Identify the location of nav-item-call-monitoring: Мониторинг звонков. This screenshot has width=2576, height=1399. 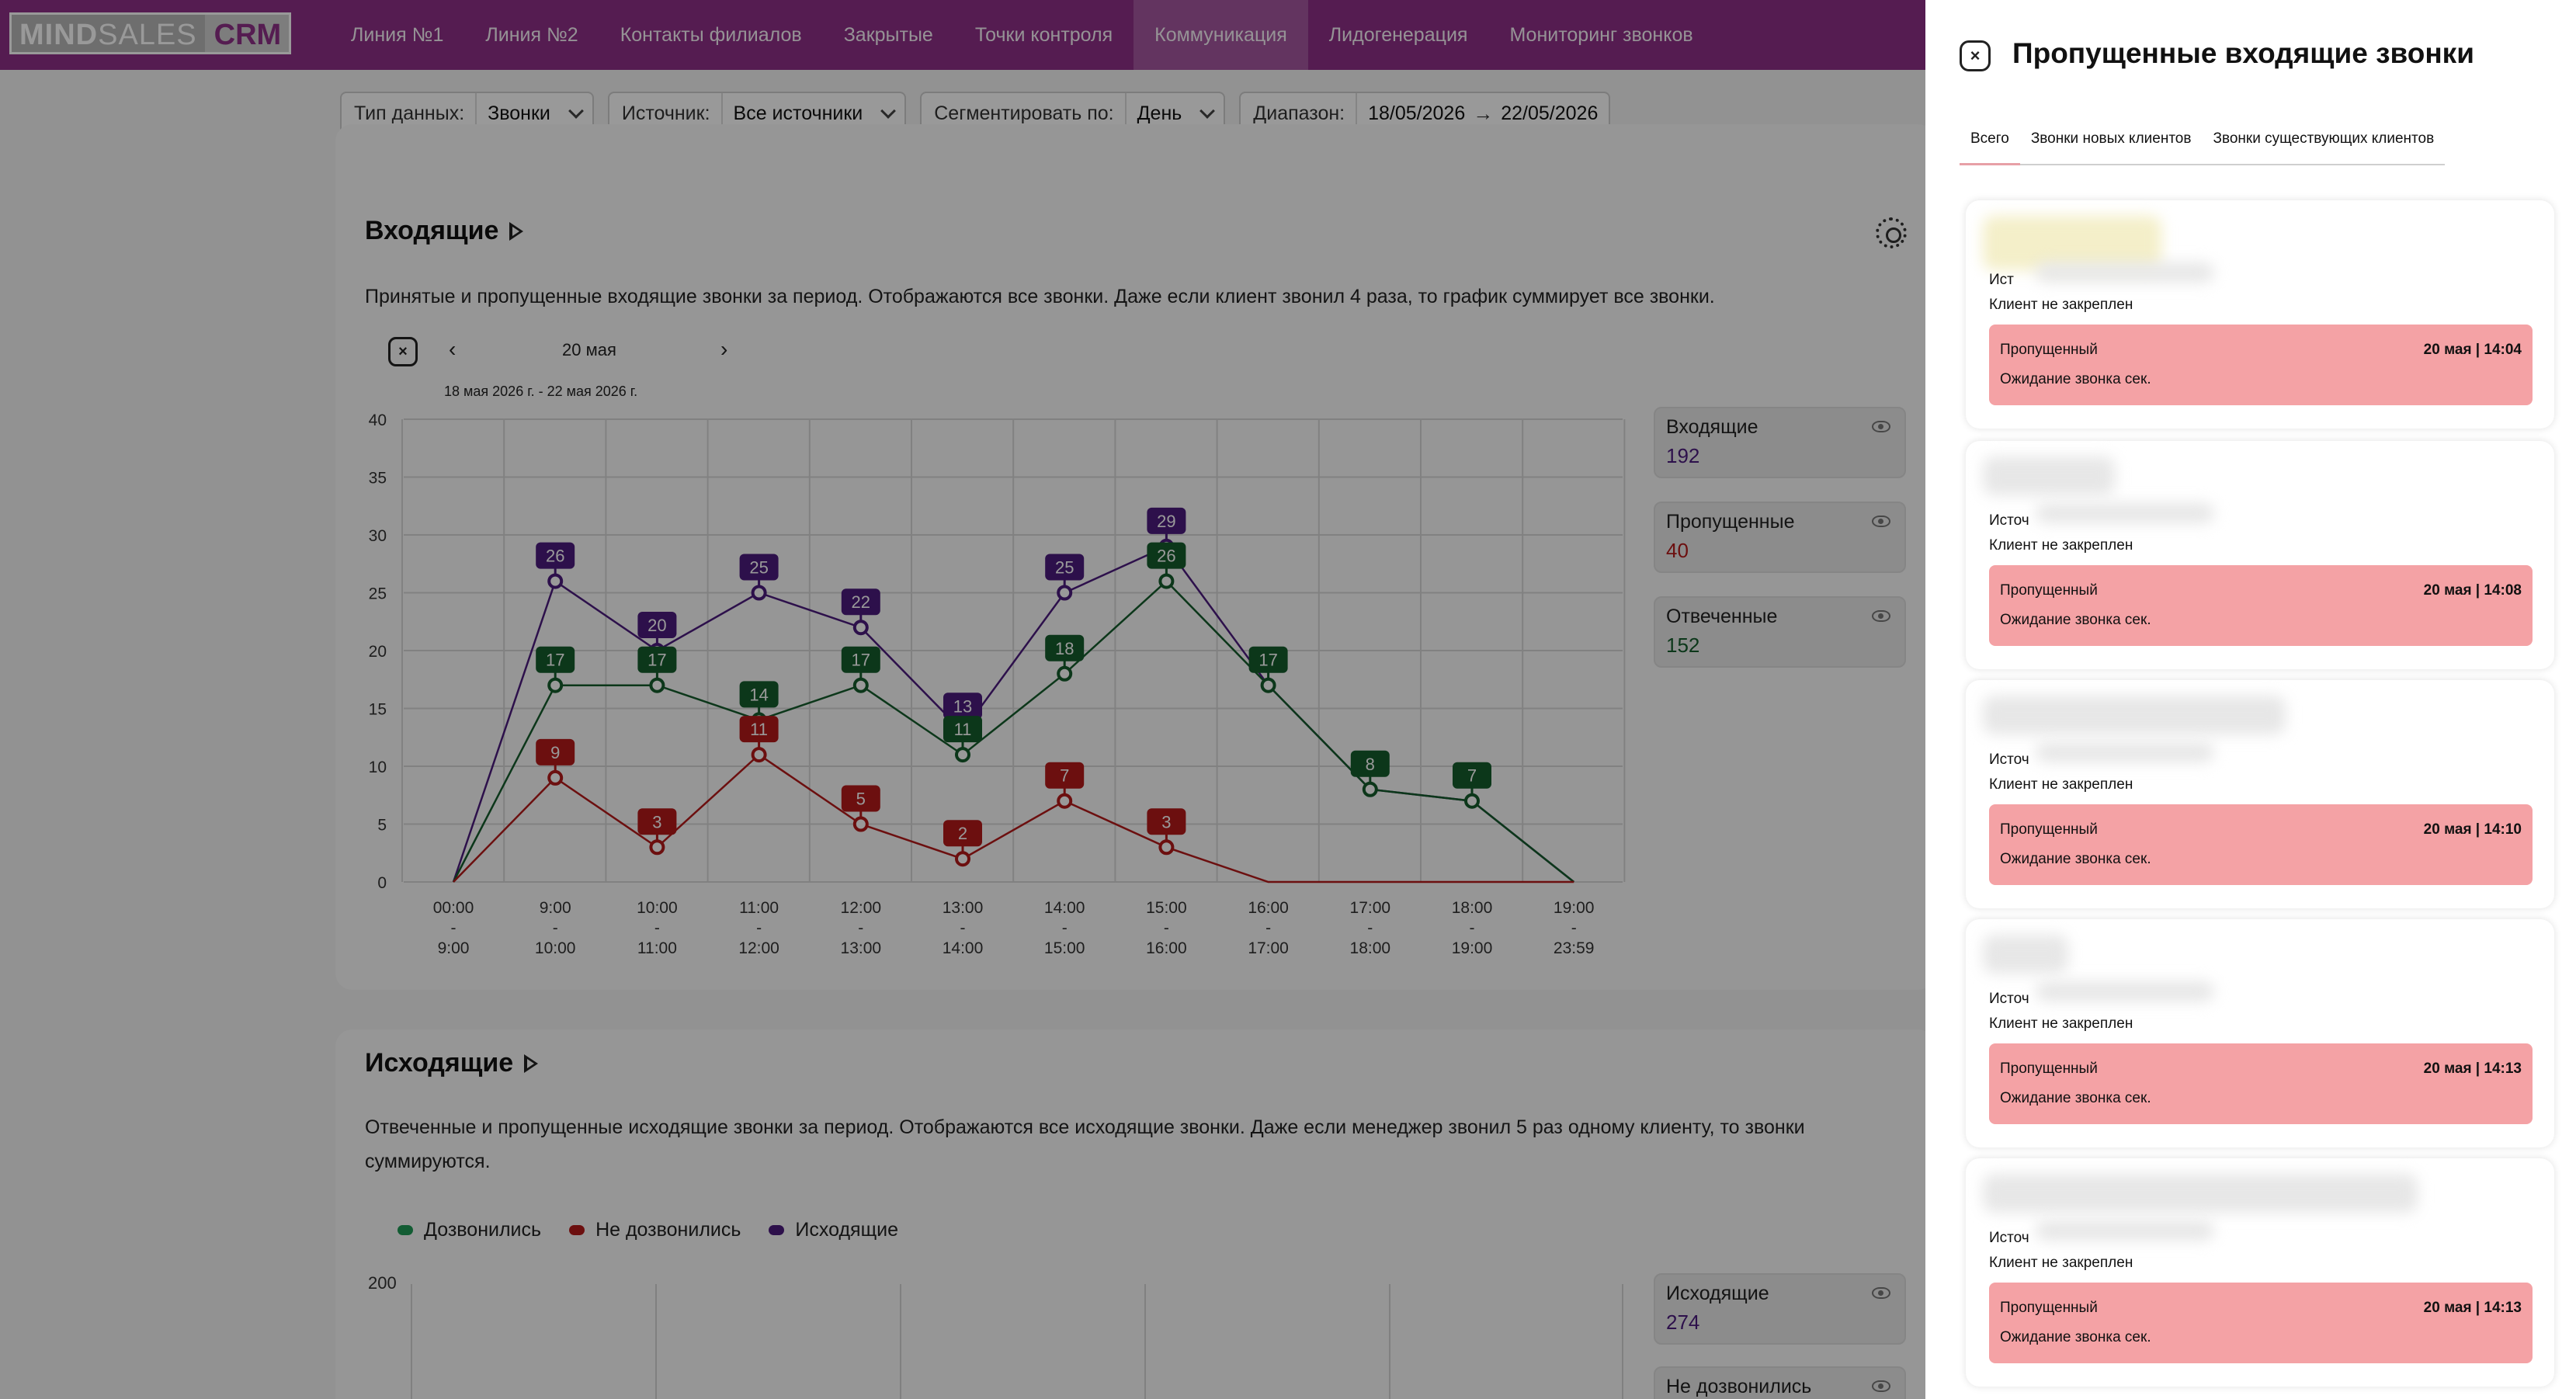
(1601, 35).